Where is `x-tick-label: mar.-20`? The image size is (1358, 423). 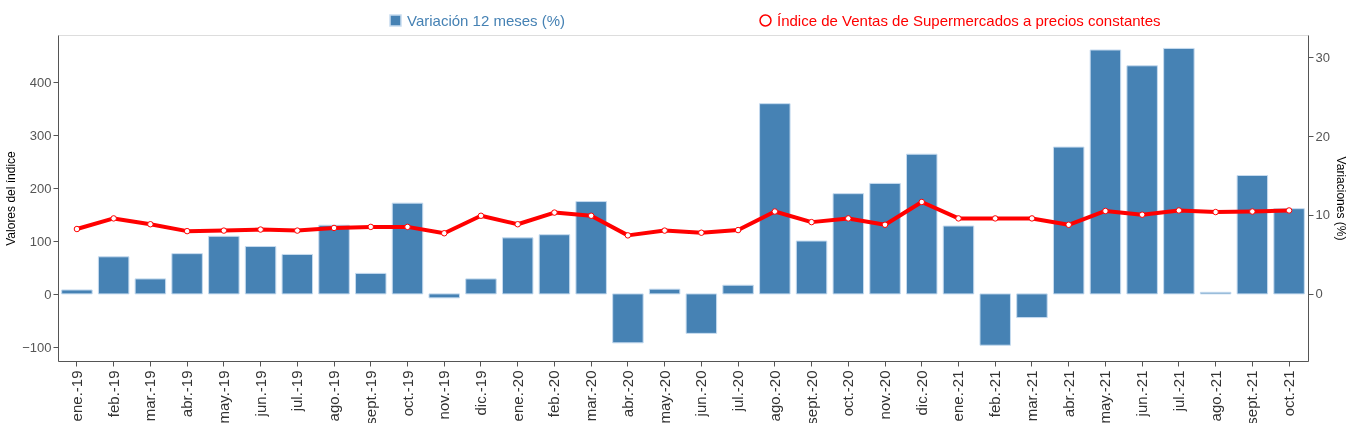
x-tick-label: mar.-20 is located at coordinates (591, 396).